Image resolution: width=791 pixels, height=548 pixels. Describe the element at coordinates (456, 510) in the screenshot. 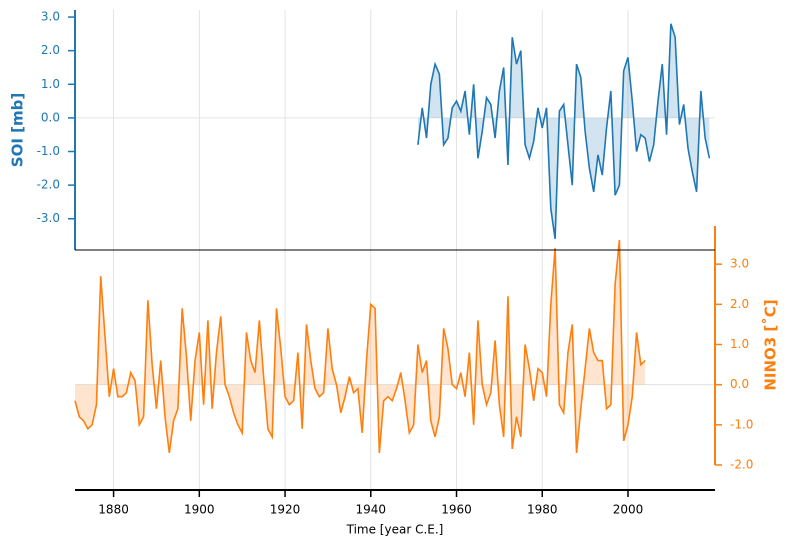

I see `x-tick-label: 1960` at that location.